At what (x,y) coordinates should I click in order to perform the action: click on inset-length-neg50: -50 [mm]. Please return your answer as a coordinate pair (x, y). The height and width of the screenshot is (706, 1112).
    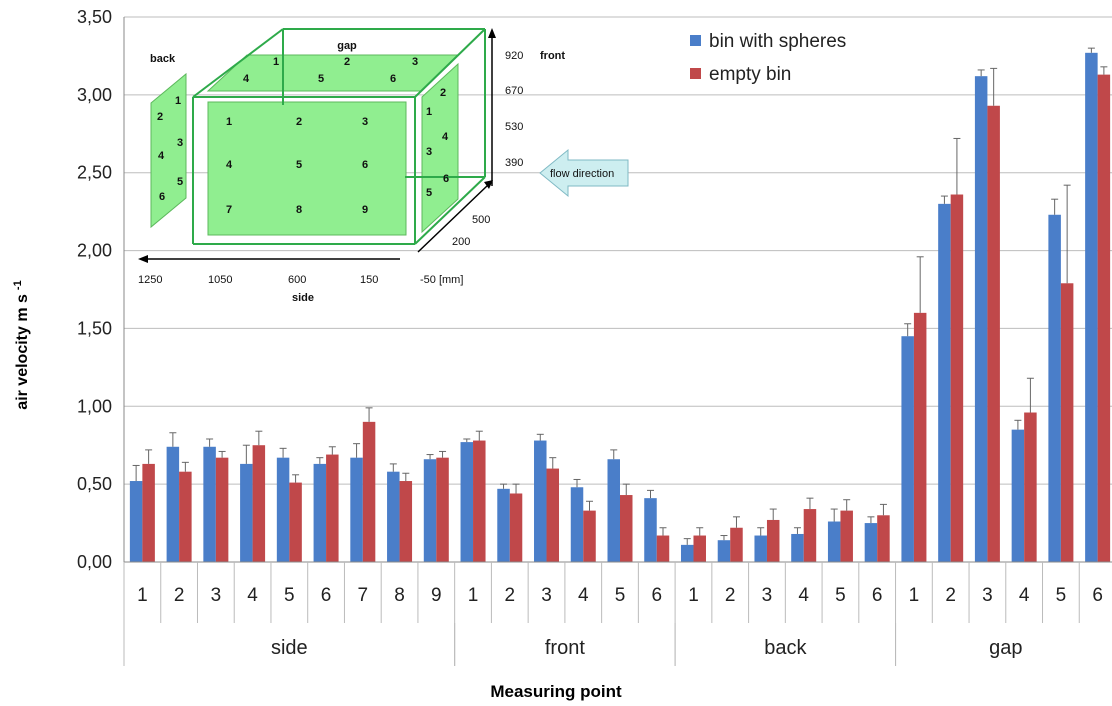
    Looking at the image, I should click on (441, 280).